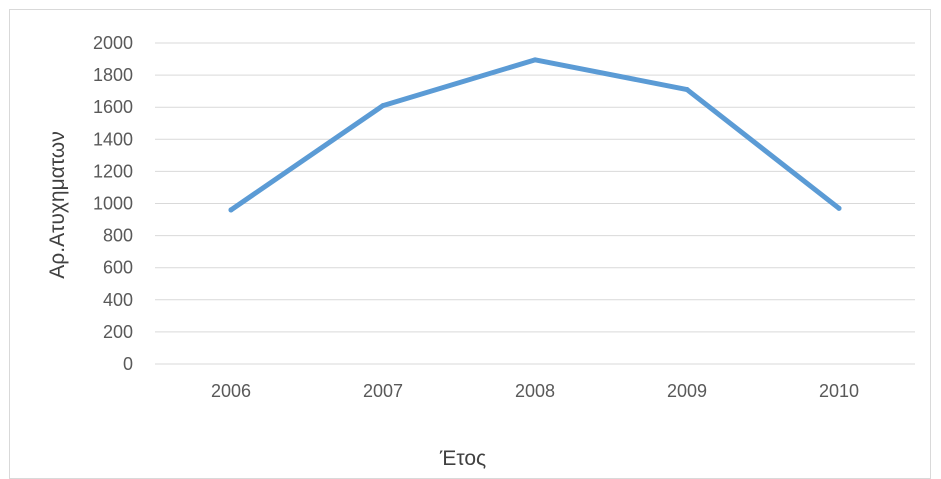  Describe the element at coordinates (118, 332) in the screenshot. I see `y-tick-label: 200` at that location.